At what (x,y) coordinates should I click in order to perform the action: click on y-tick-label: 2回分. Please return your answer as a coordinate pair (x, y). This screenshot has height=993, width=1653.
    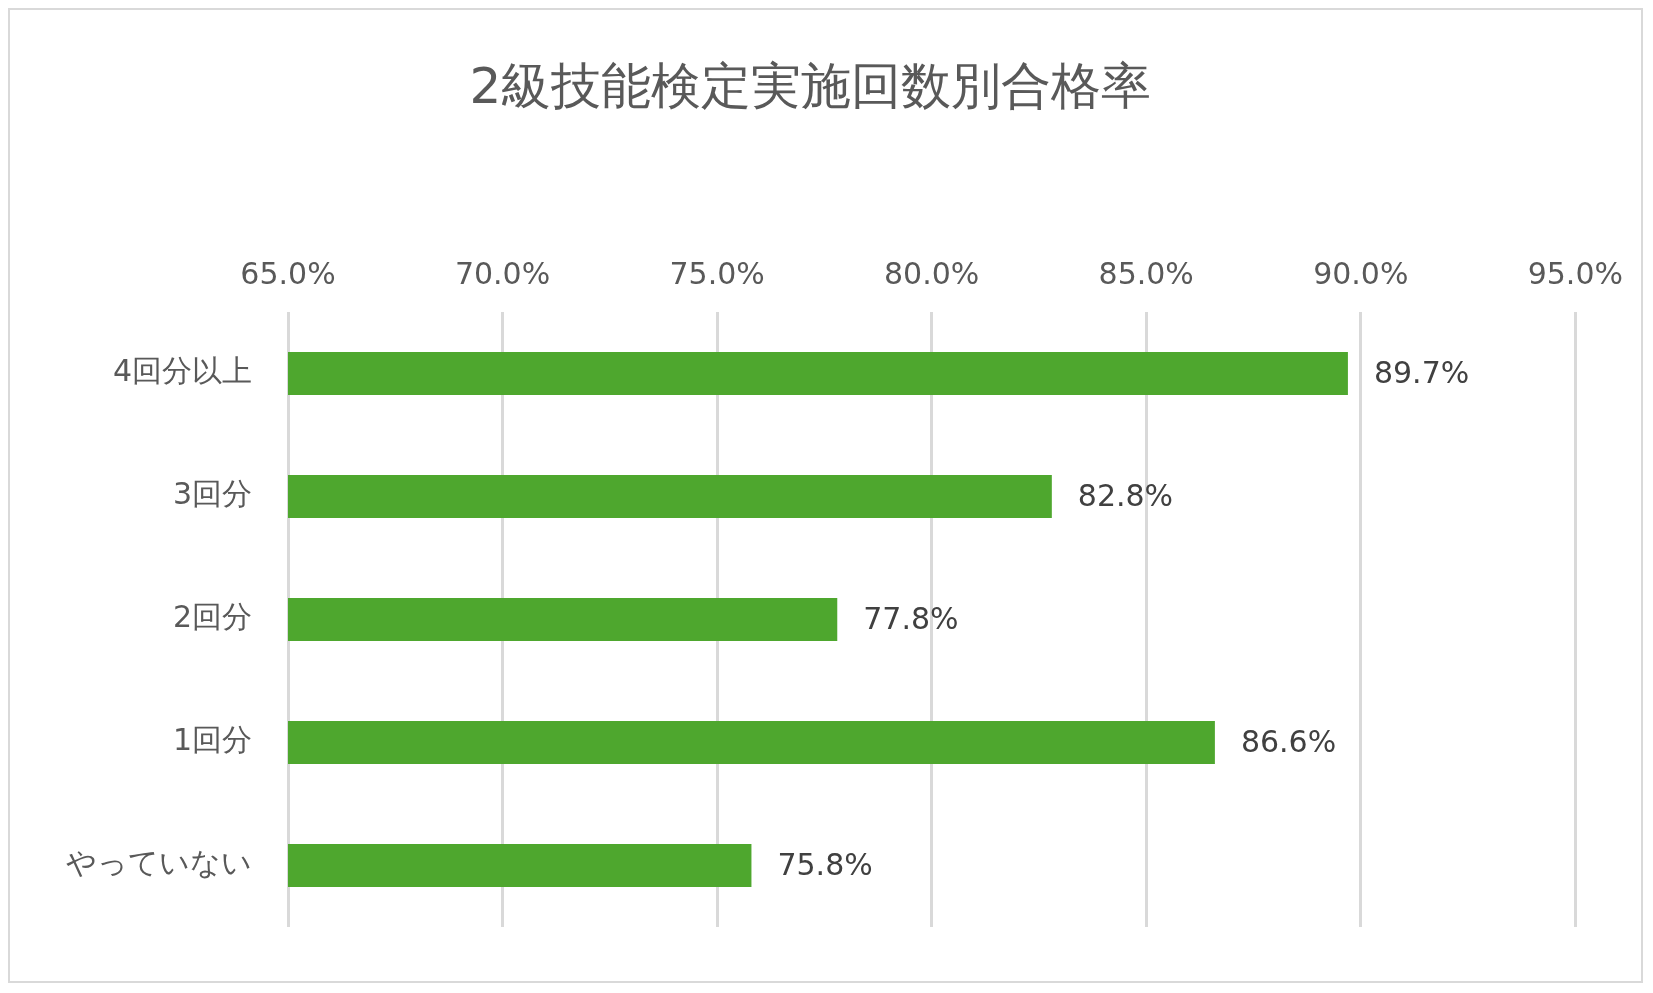
    Looking at the image, I should click on (212, 617).